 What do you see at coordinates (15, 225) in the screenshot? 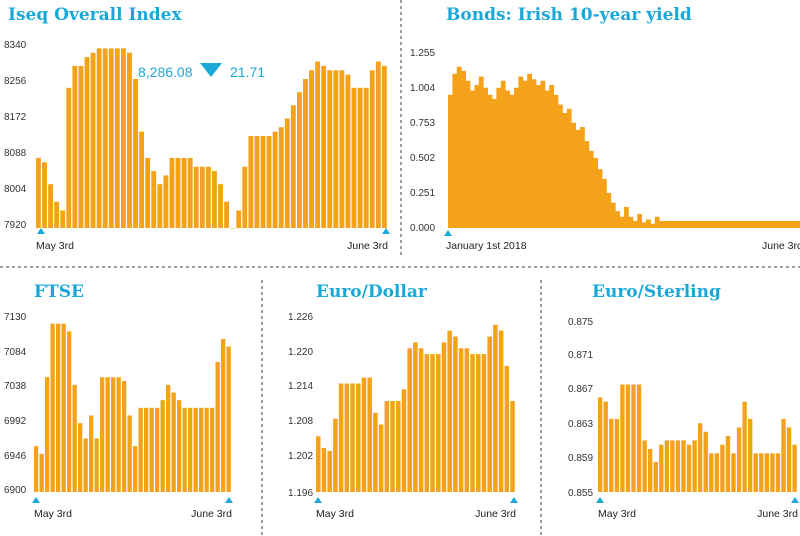
I see `y-tick-label: 7920` at bounding box center [15, 225].